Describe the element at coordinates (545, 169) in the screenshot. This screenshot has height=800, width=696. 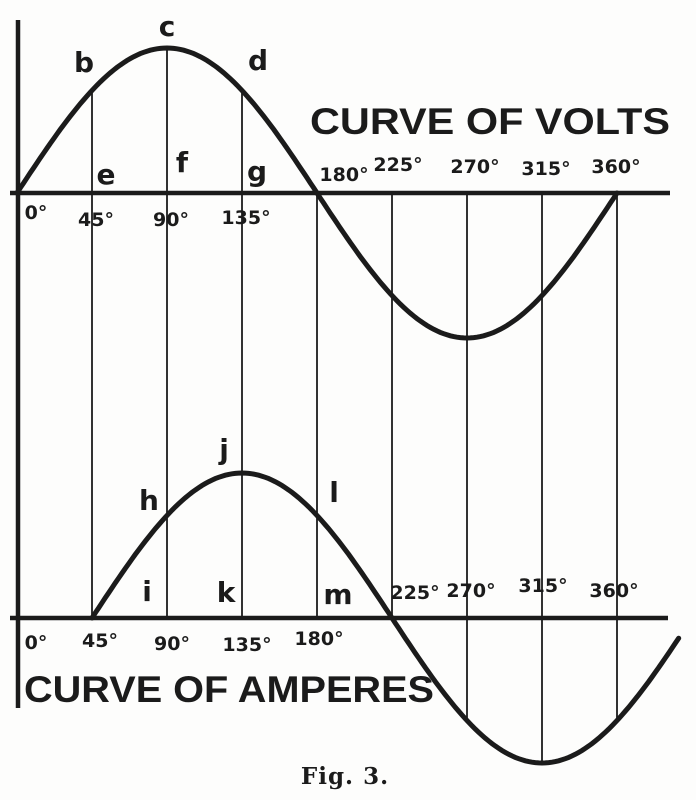
I see `volts-tick-315: 315°` at that location.